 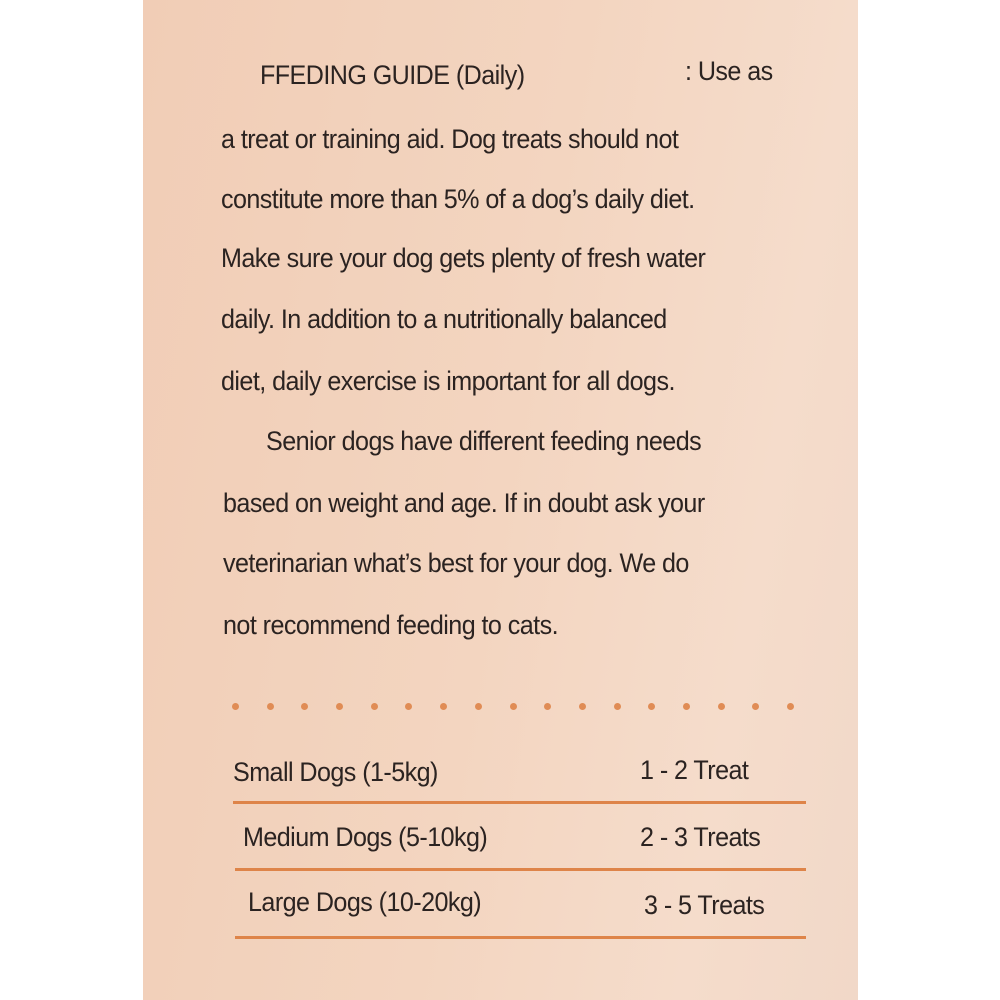 What do you see at coordinates (729, 71) in the screenshot?
I see `guide-heading-suffix: : Use as` at bounding box center [729, 71].